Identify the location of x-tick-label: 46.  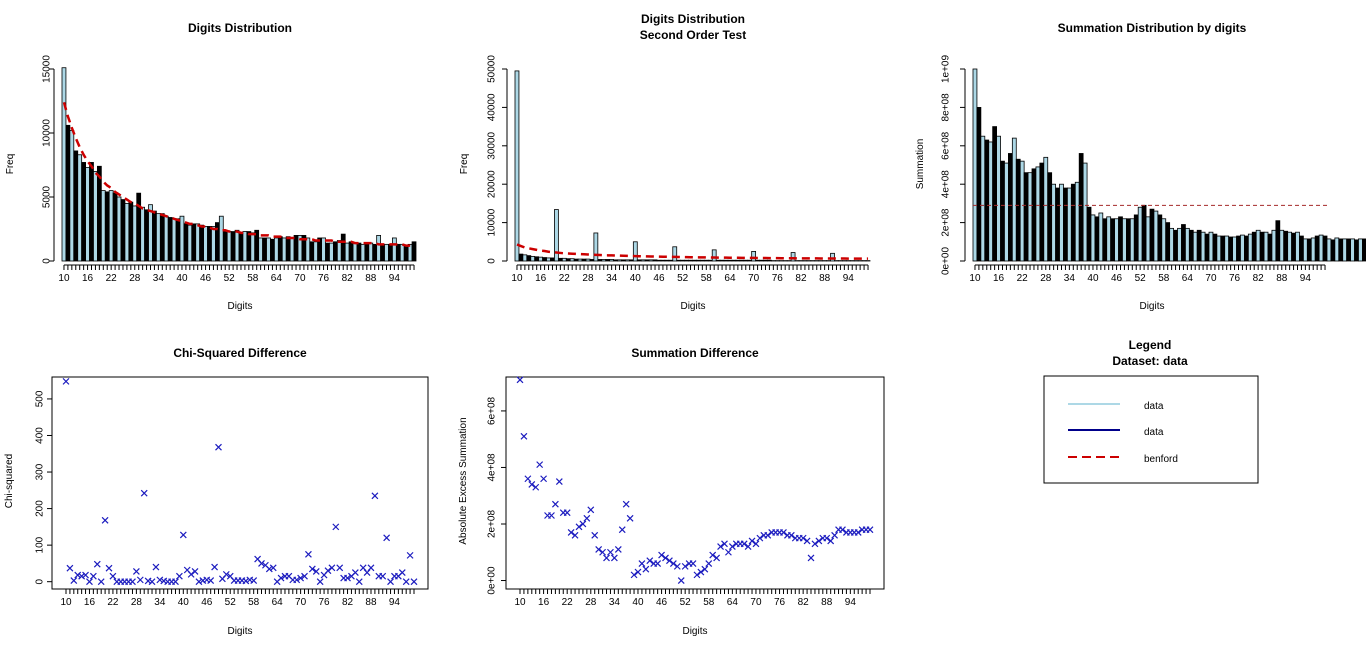
(207, 602).